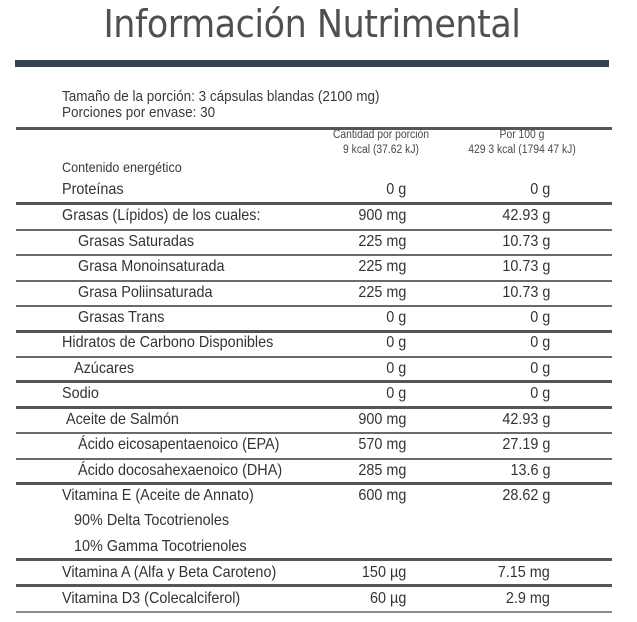 The height and width of the screenshot is (622, 637). What do you see at coordinates (387, 598) in the screenshot?
I see `per-serving-value: 60 µg` at bounding box center [387, 598].